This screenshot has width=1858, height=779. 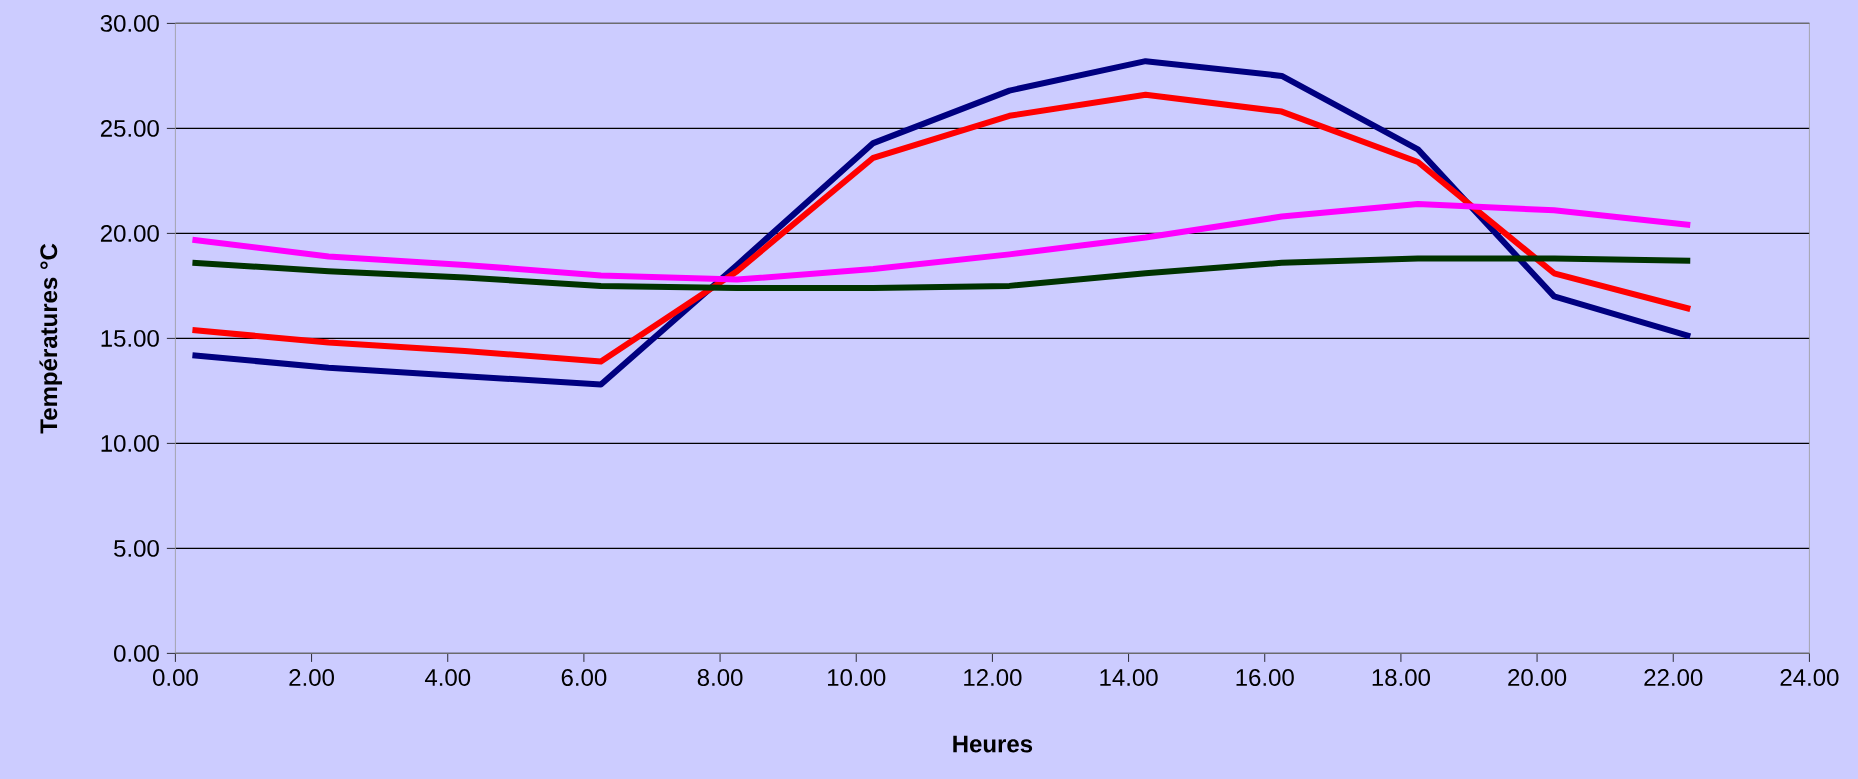 I want to click on y-tick-label: 5.00, so click(x=136, y=548).